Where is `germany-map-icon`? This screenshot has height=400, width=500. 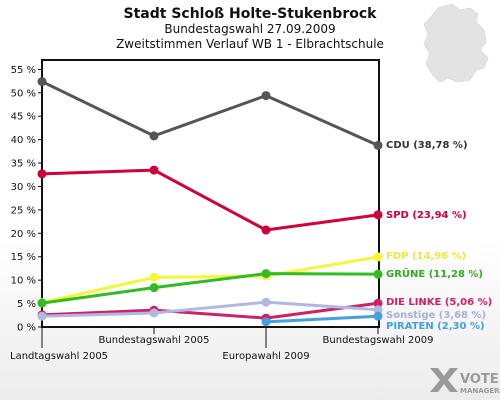 germany-map-icon is located at coordinates (456, 43).